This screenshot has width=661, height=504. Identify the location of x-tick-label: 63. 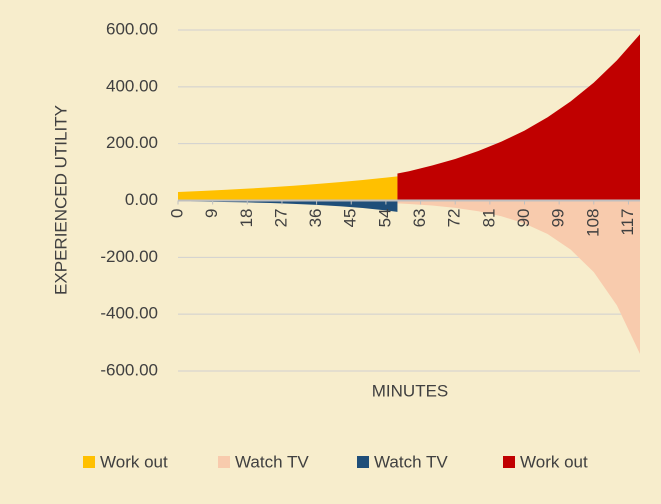
(419, 218).